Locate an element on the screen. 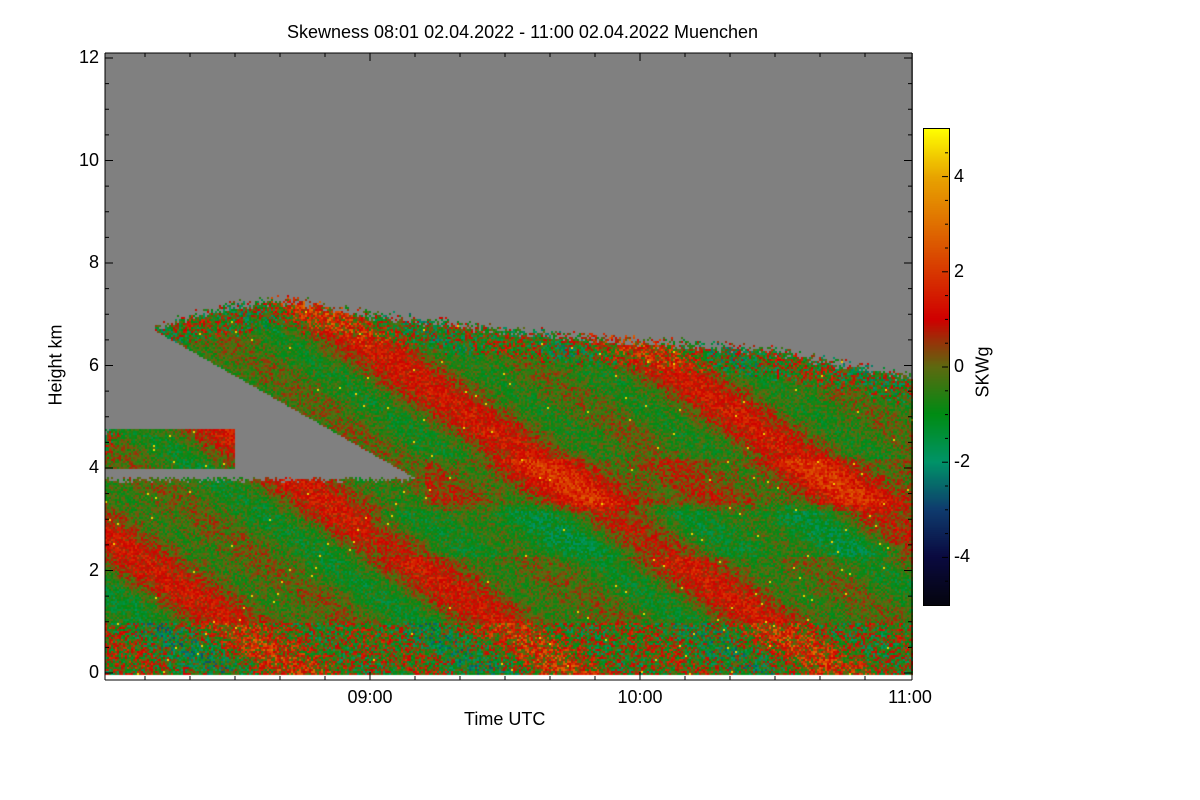 This screenshot has height=800, width=1200. colorbar-tick-label: 4 is located at coordinates (959, 175).